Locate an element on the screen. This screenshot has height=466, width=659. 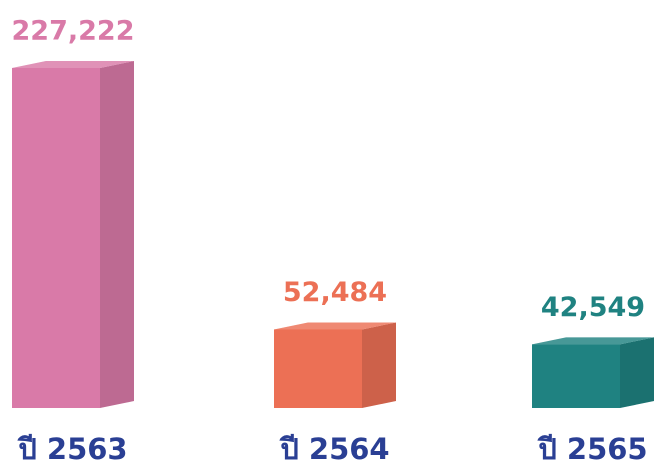
value-label: 52,484 is located at coordinates (335, 292).